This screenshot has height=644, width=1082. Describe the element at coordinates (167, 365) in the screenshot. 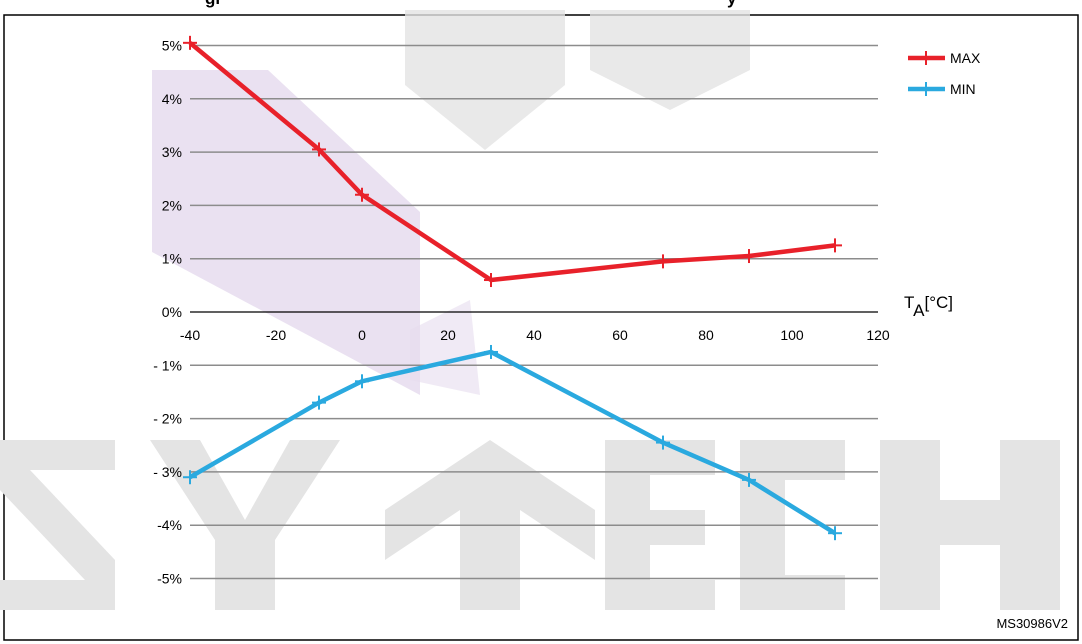

I see `y-tick-label: - 1%` at that location.